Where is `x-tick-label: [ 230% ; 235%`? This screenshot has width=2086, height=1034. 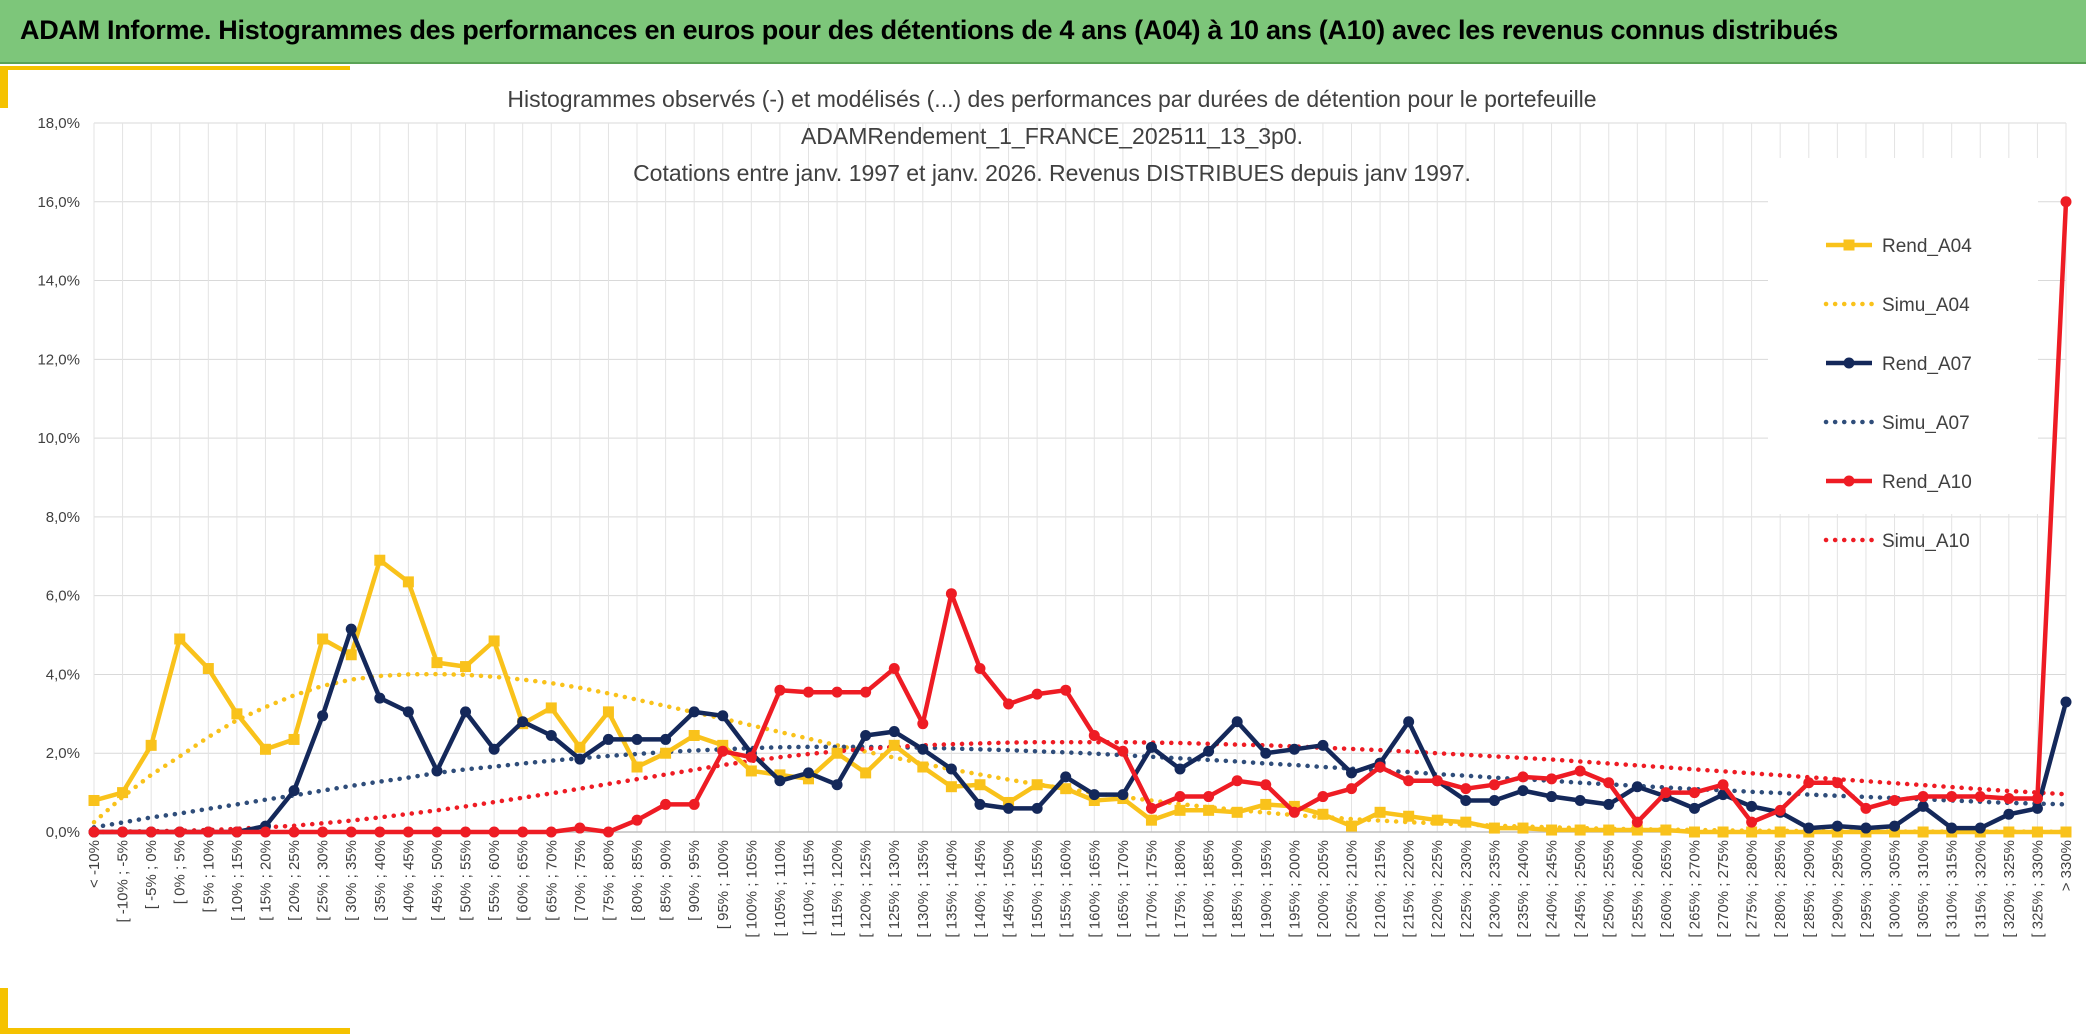 x-tick-label: [ 230% ; 235% is located at coordinates (1494, 889).